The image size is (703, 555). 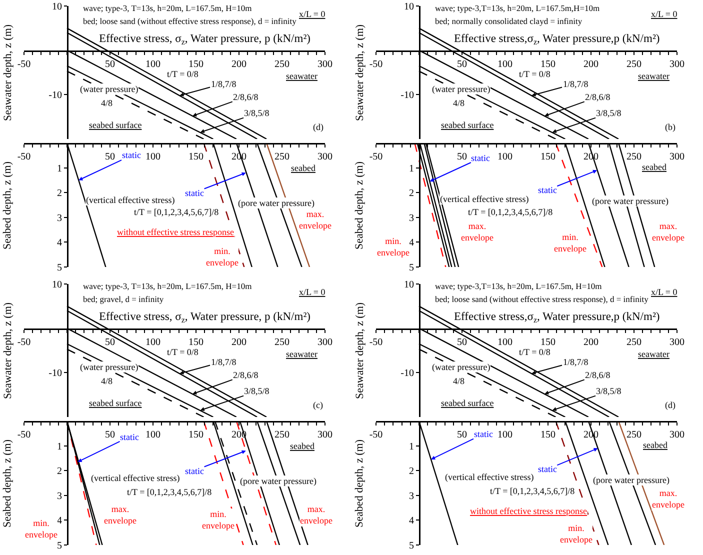 I want to click on annotation: (b), so click(x=670, y=127).